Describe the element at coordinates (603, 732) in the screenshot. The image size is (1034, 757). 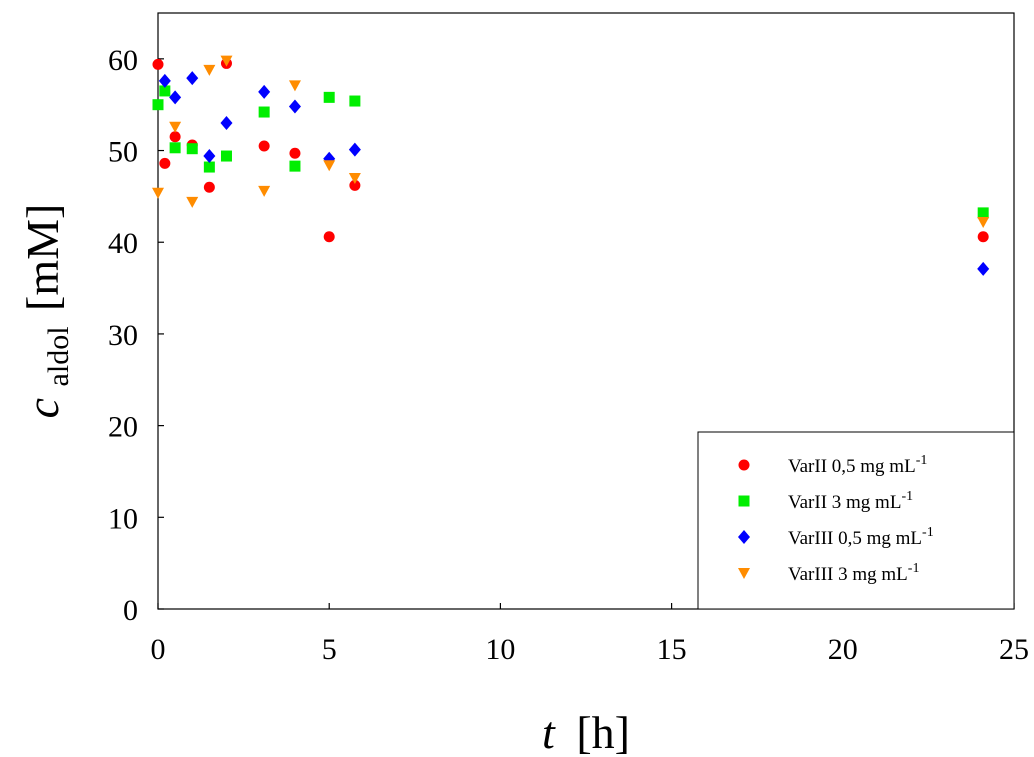
I see `x-axis-unit: [h]` at that location.